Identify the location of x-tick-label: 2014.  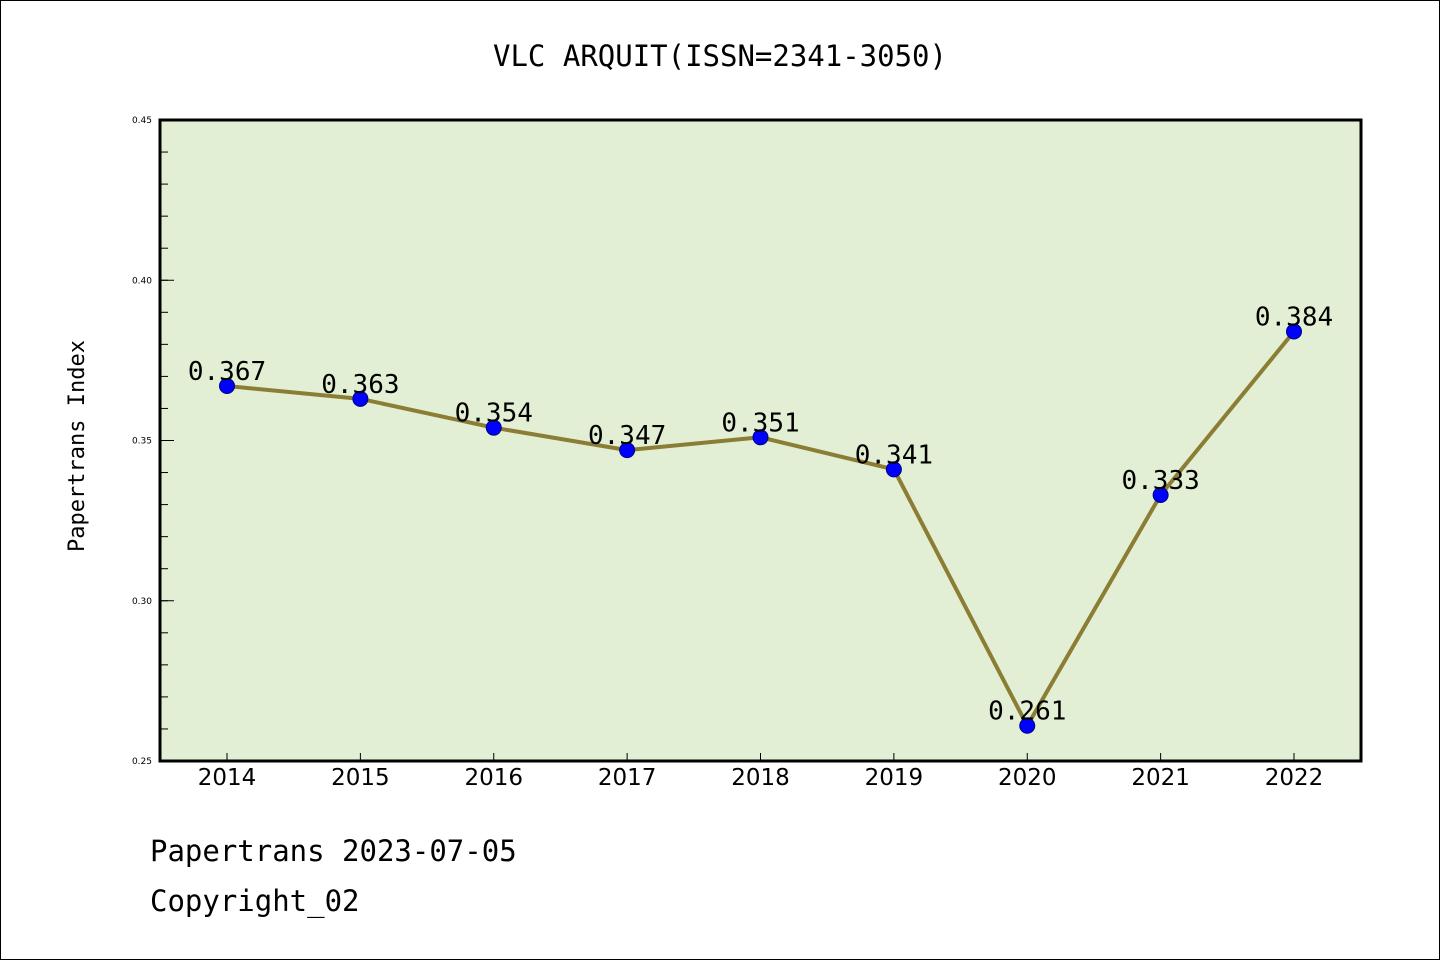
(227, 778).